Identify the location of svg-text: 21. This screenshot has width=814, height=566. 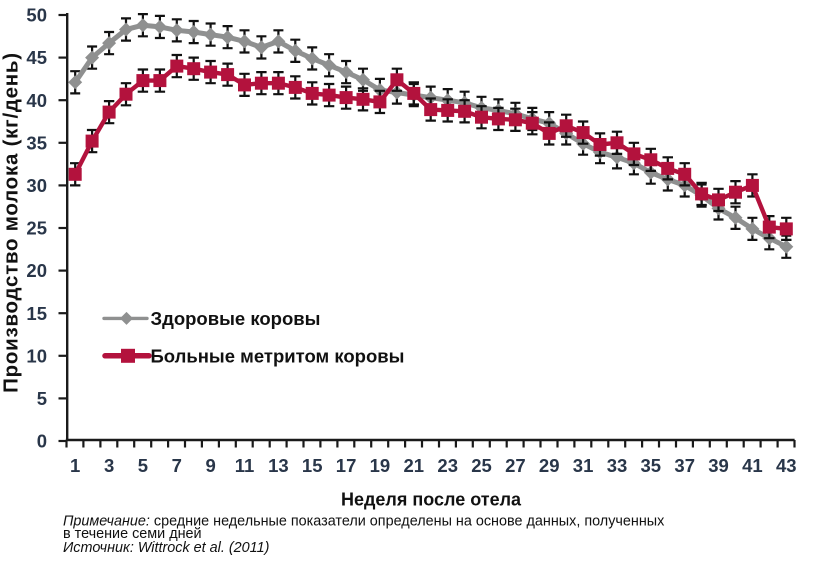
(414, 465).